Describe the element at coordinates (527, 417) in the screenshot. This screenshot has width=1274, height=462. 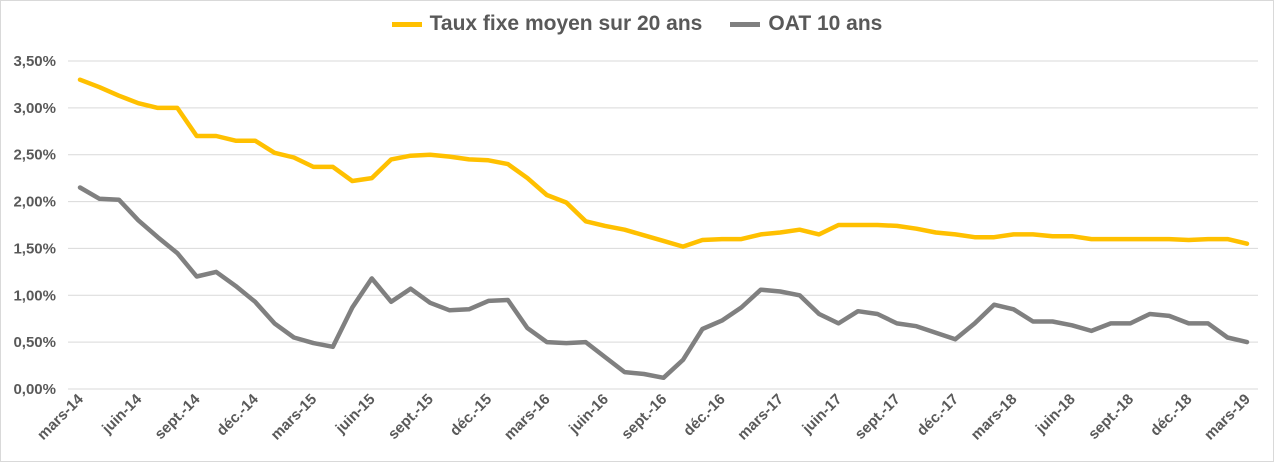
I see `x-tick-label: mars-16` at that location.